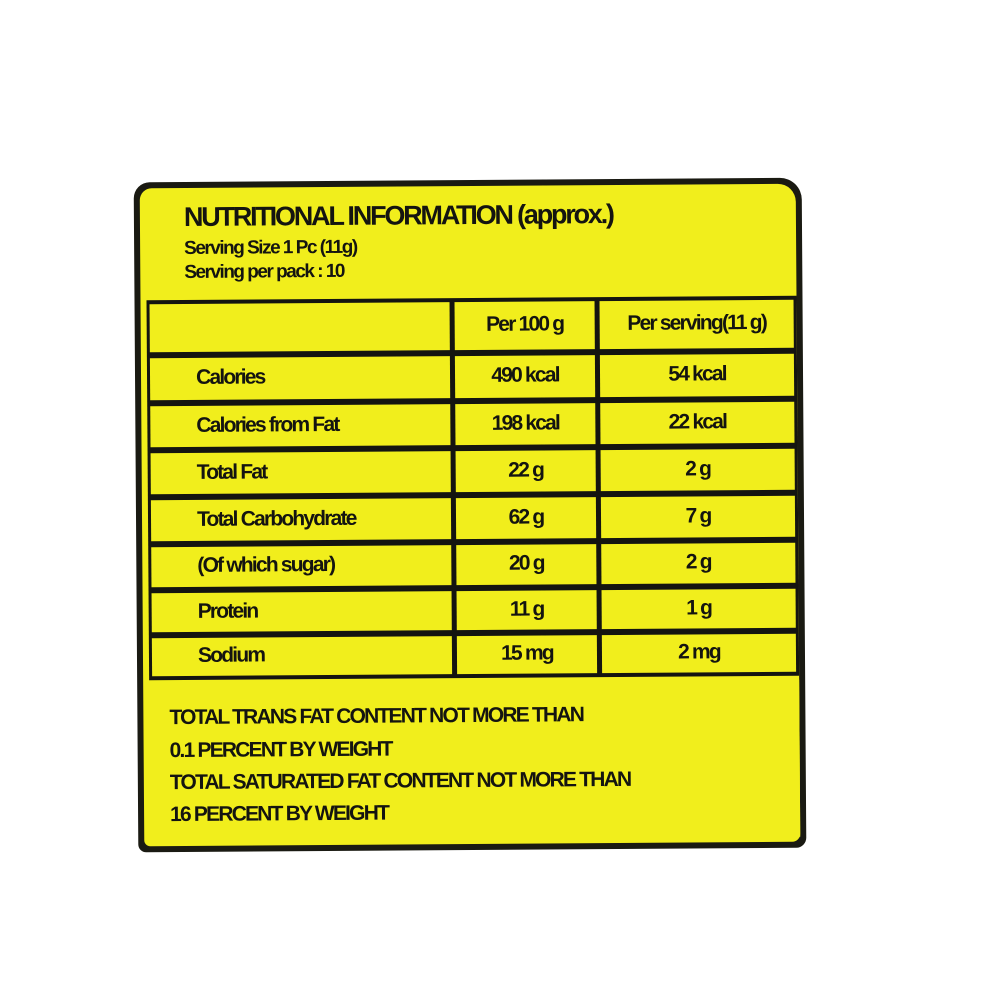 This screenshot has width=1000, height=1000. What do you see at coordinates (301, 612) in the screenshot?
I see `nutrient-label-cell: Protein` at bounding box center [301, 612].